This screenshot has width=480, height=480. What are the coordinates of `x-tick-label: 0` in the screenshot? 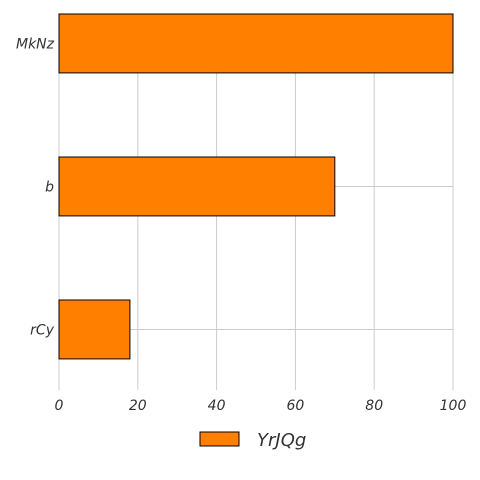 It's located at (59, 406).